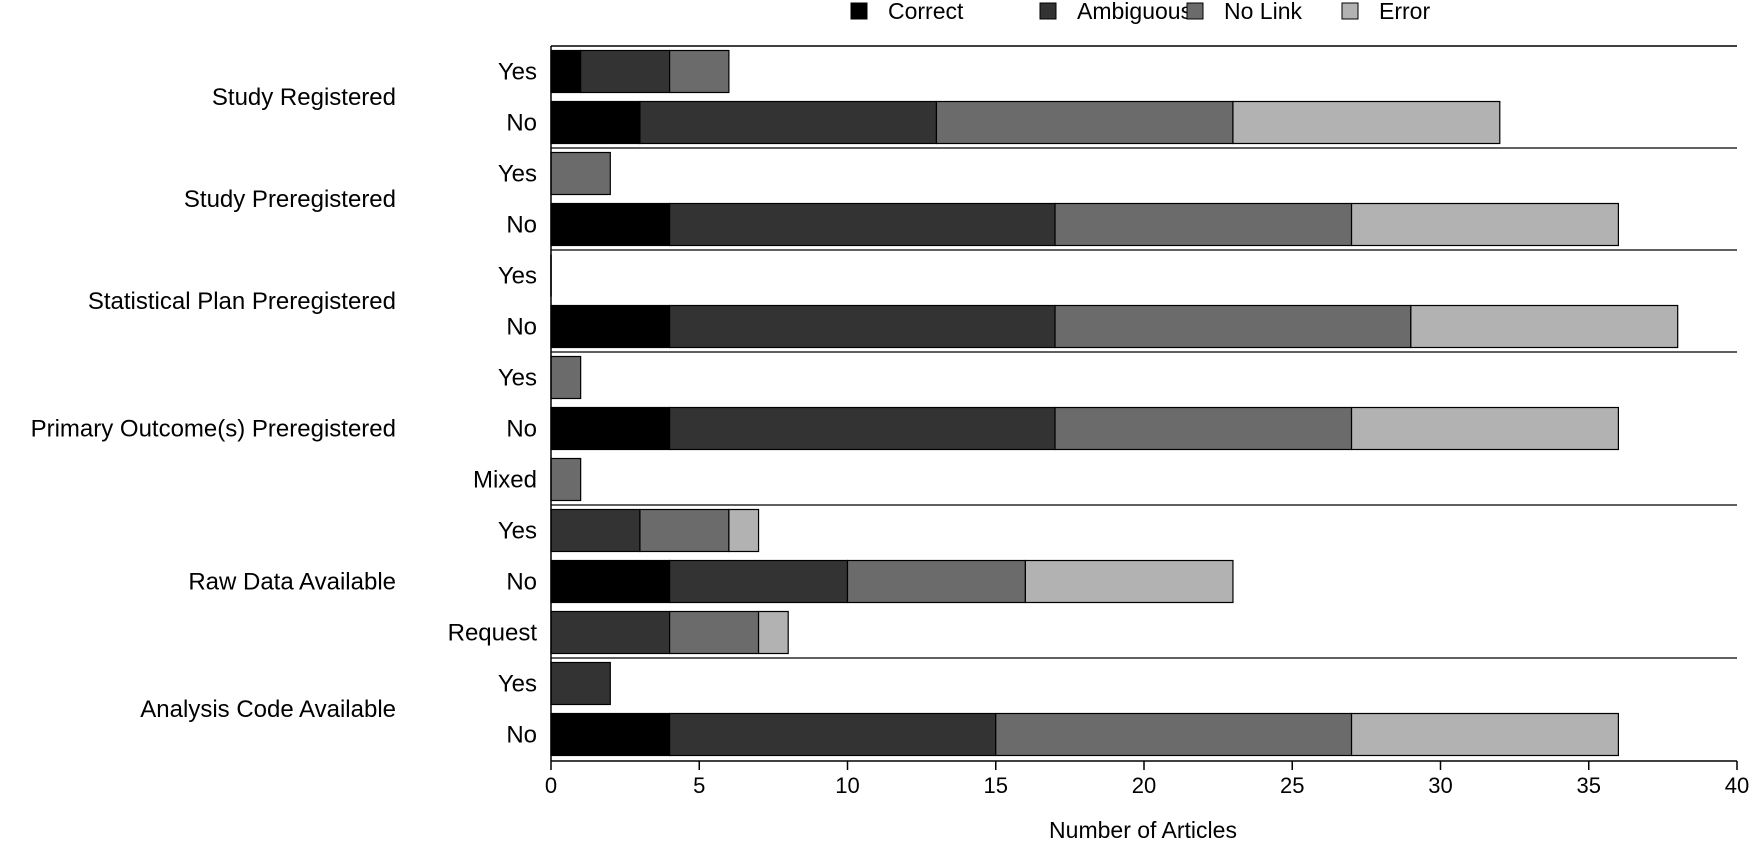  What do you see at coordinates (832, 734) in the screenshot?
I see `bar-analysis-code-available-no-ambiguous` at bounding box center [832, 734].